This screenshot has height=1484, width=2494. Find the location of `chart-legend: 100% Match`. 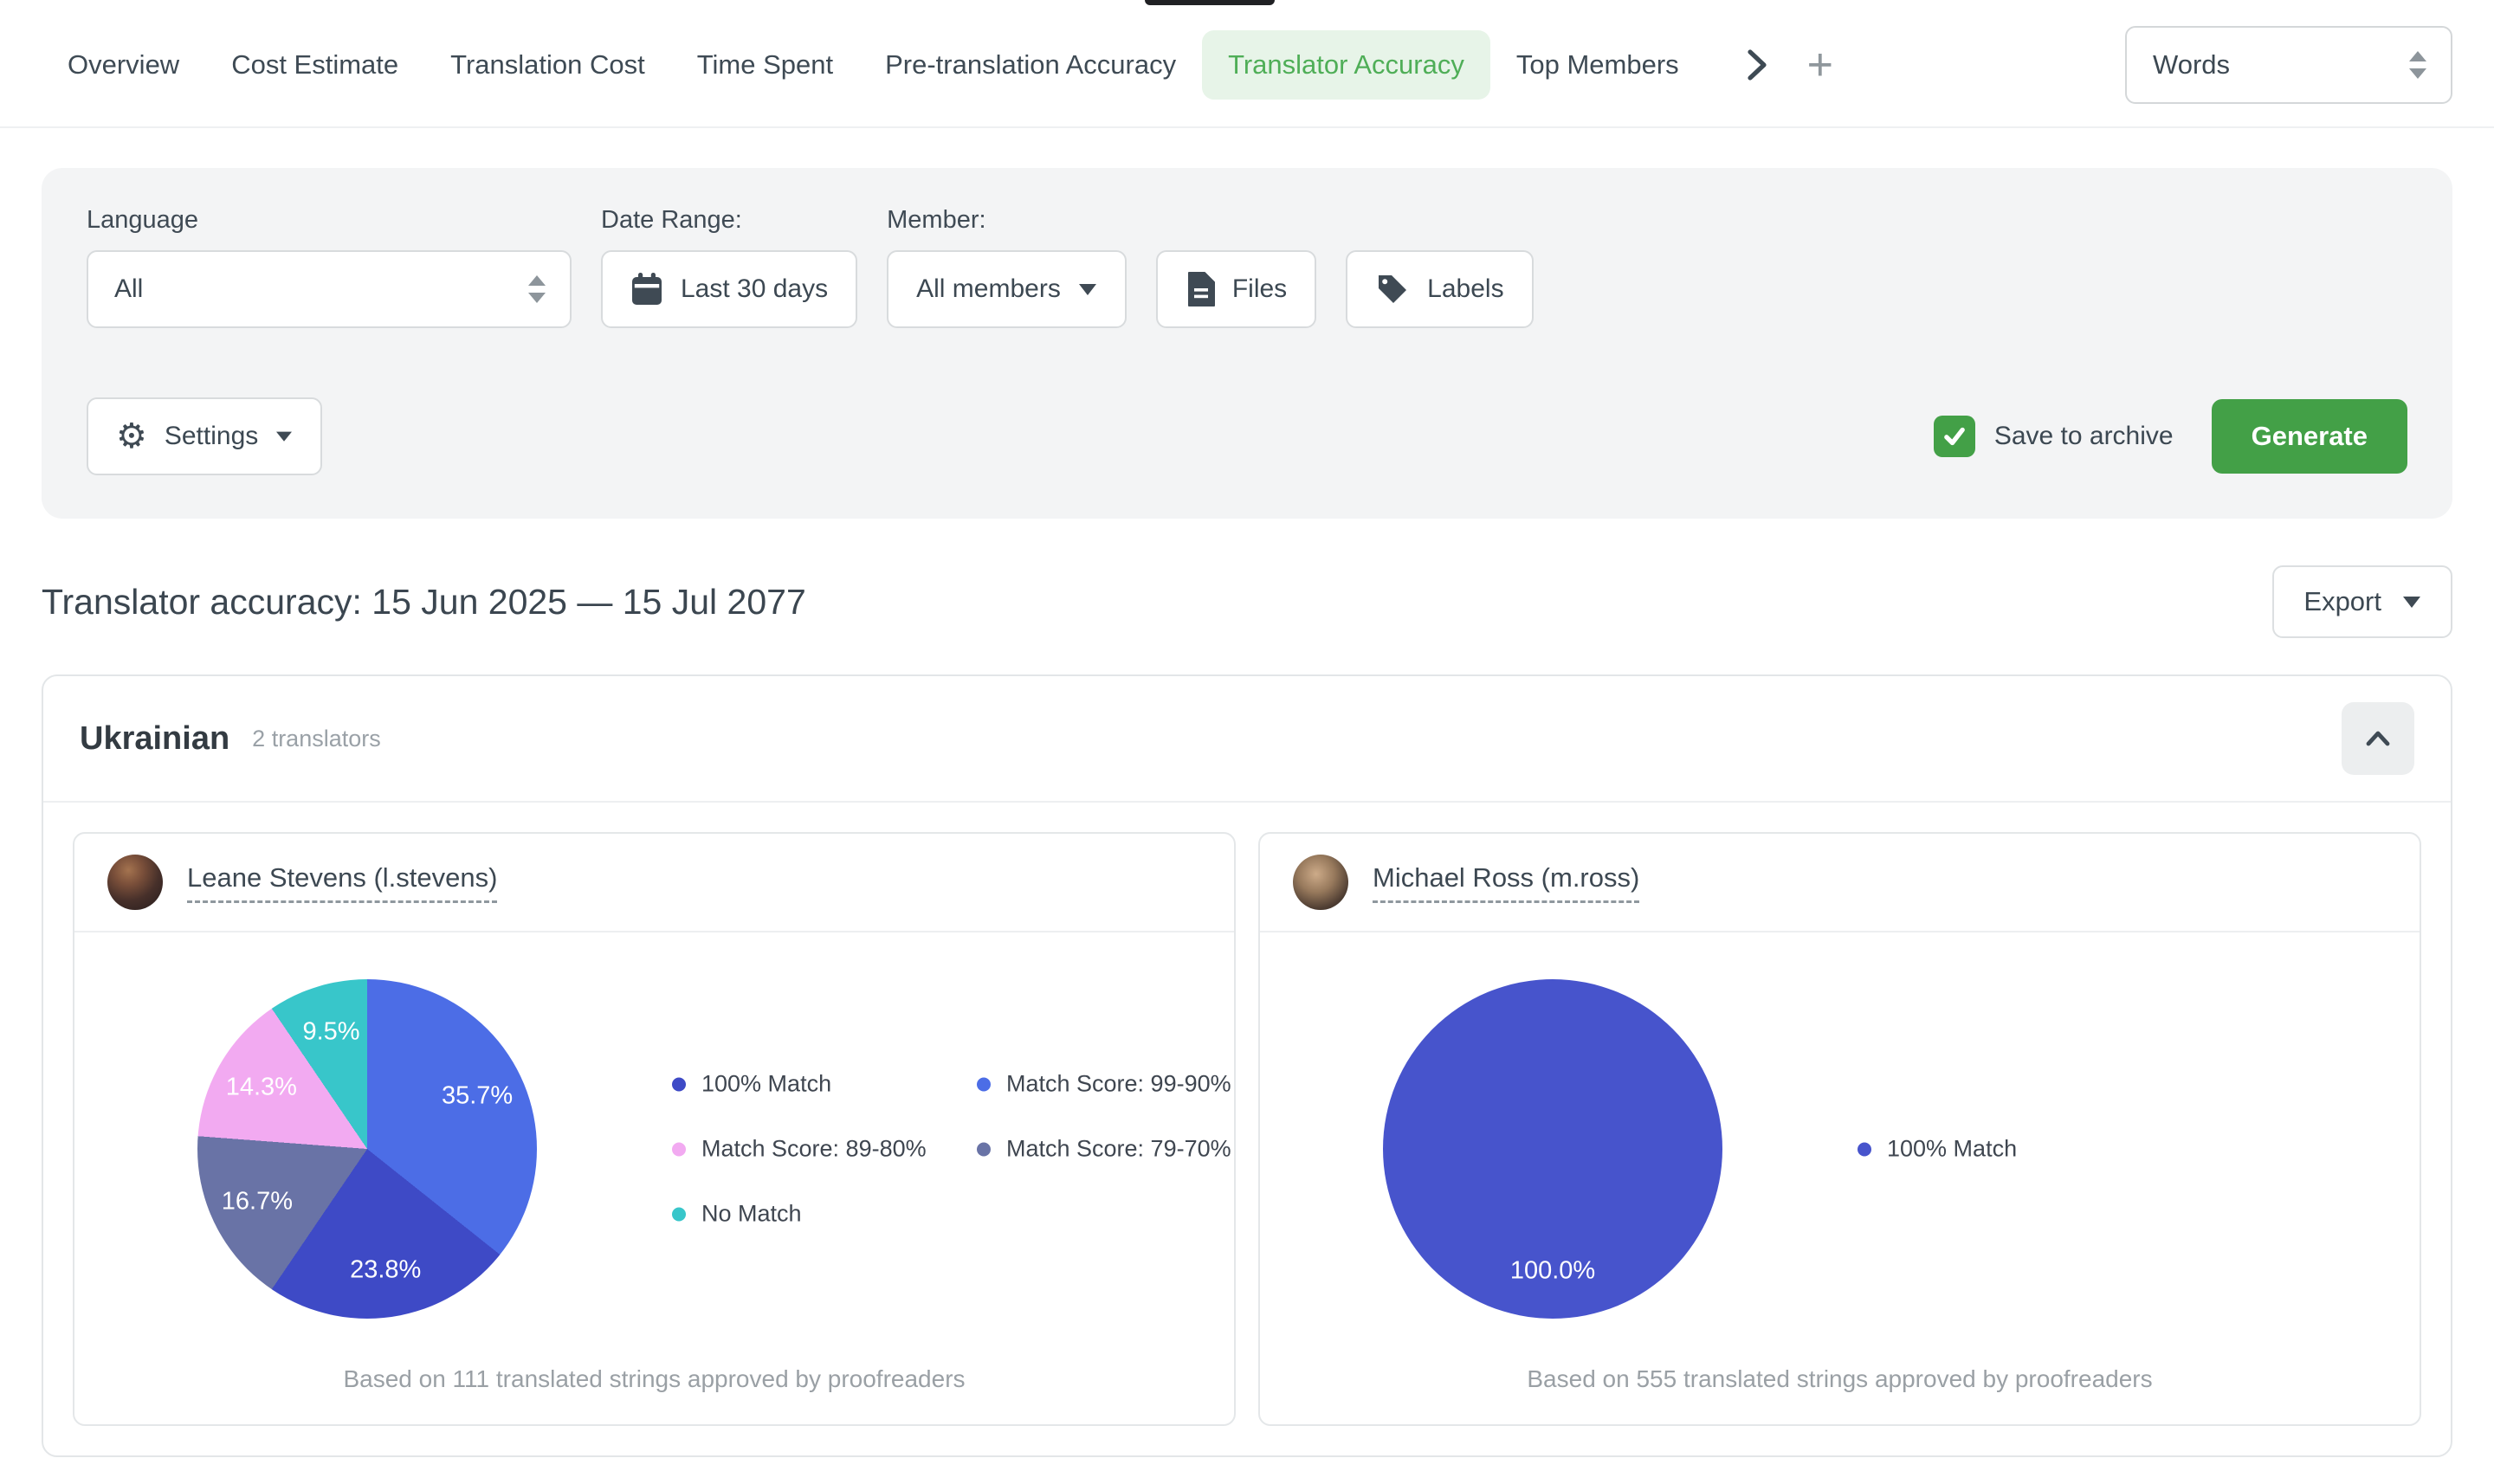

chart-legend: 100% Match is located at coordinates (2010, 1149).